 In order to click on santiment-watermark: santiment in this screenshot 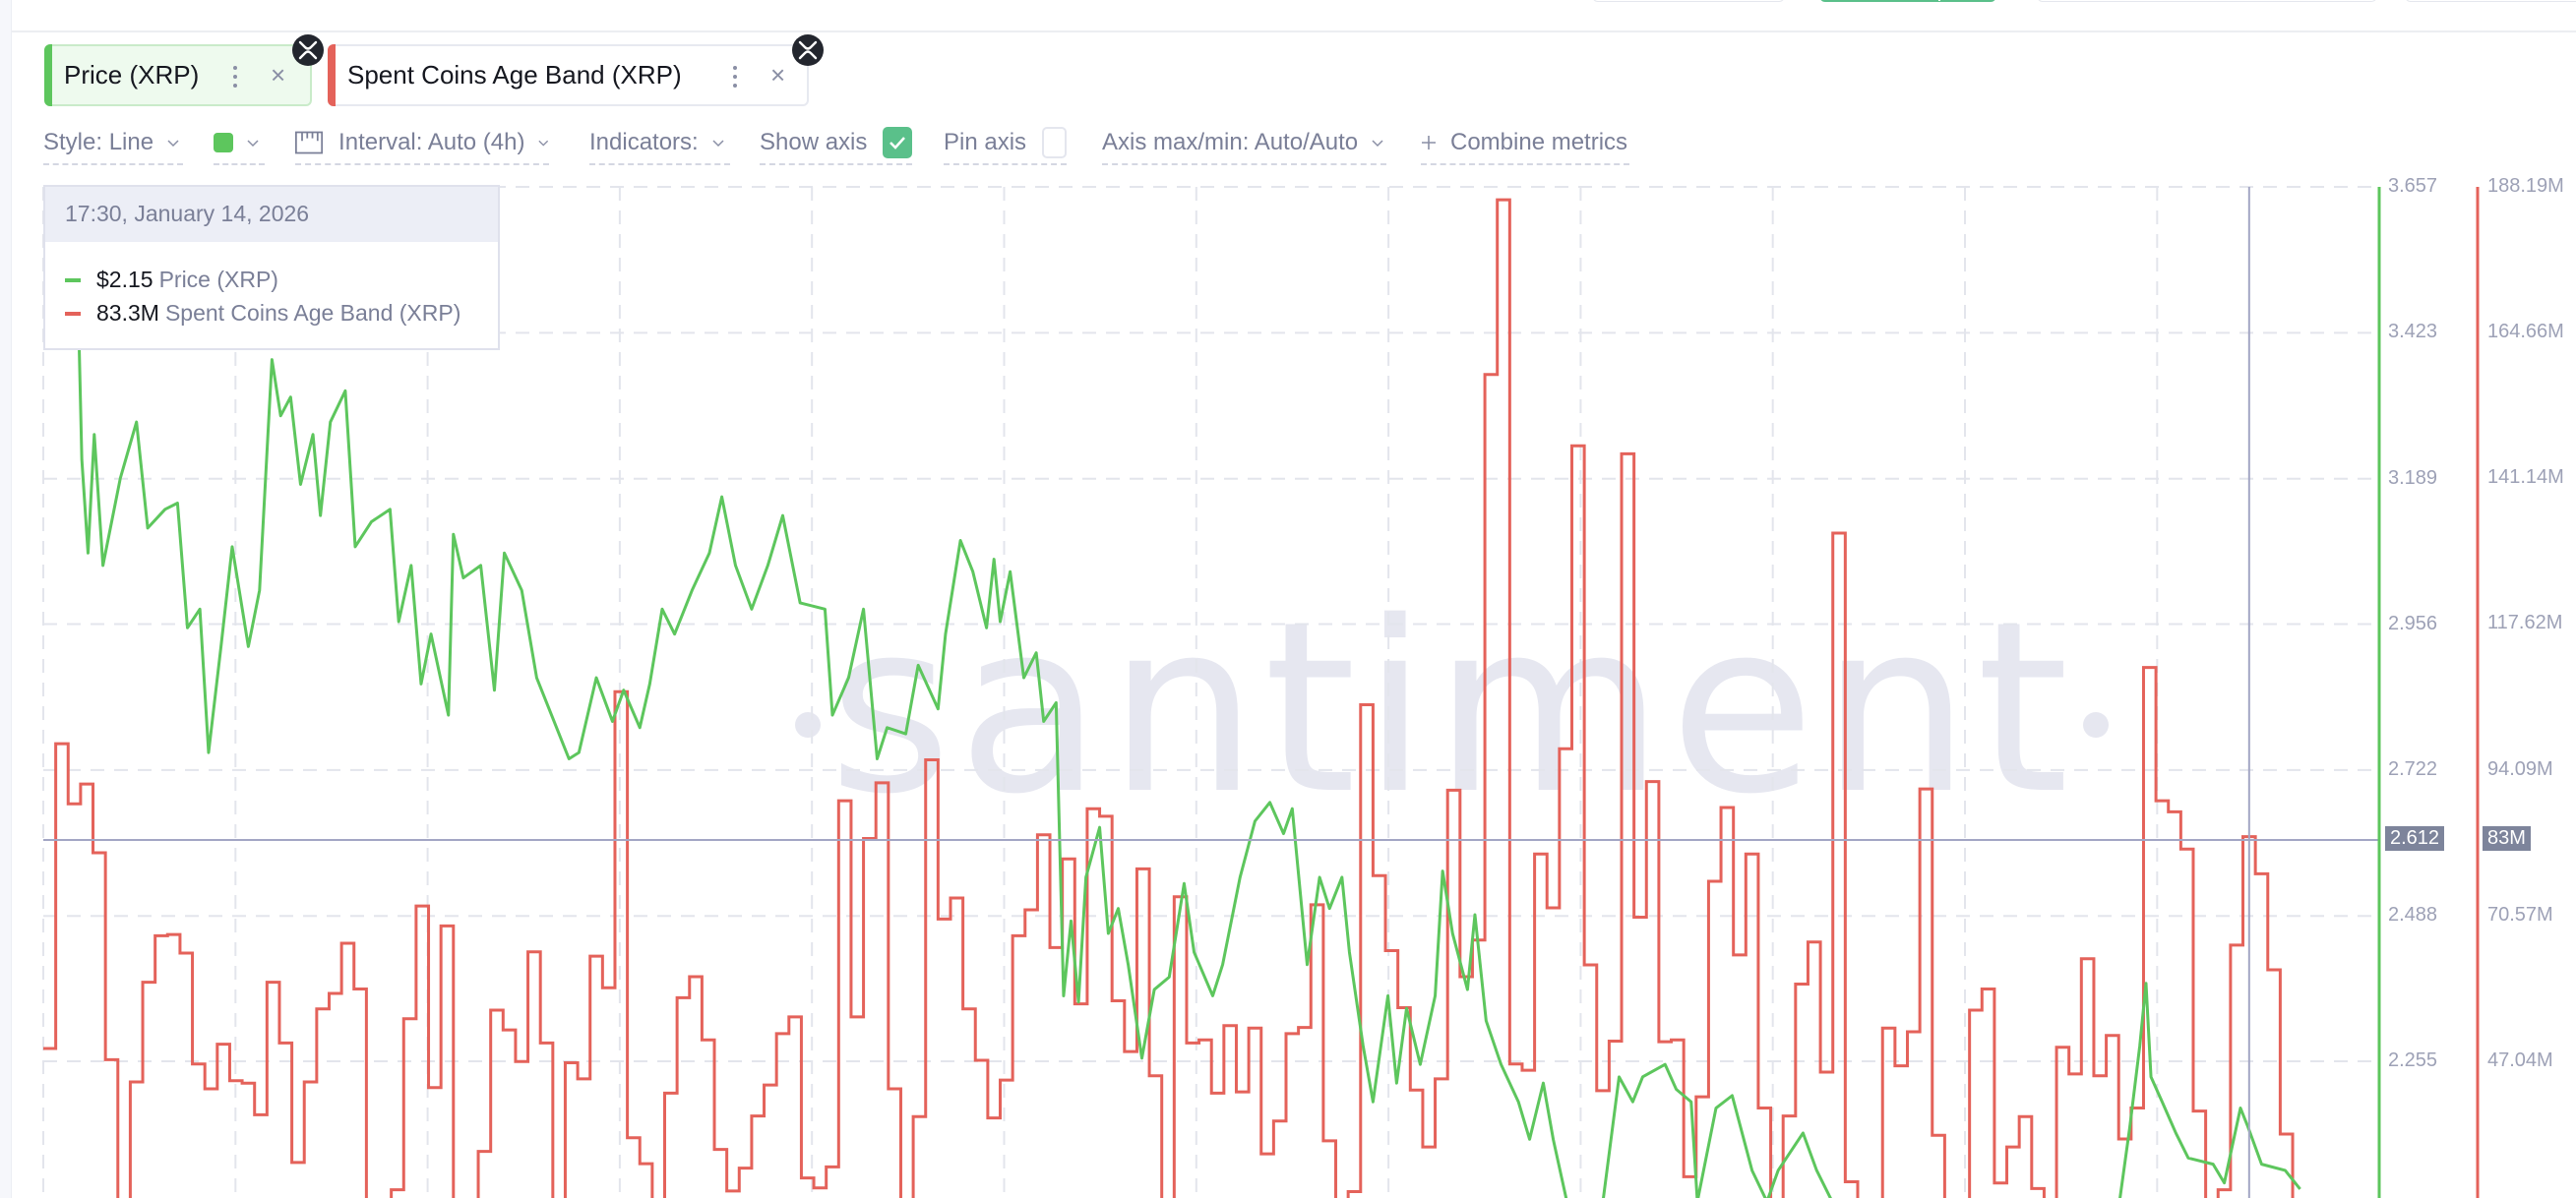, I will do `click(1451, 708)`.